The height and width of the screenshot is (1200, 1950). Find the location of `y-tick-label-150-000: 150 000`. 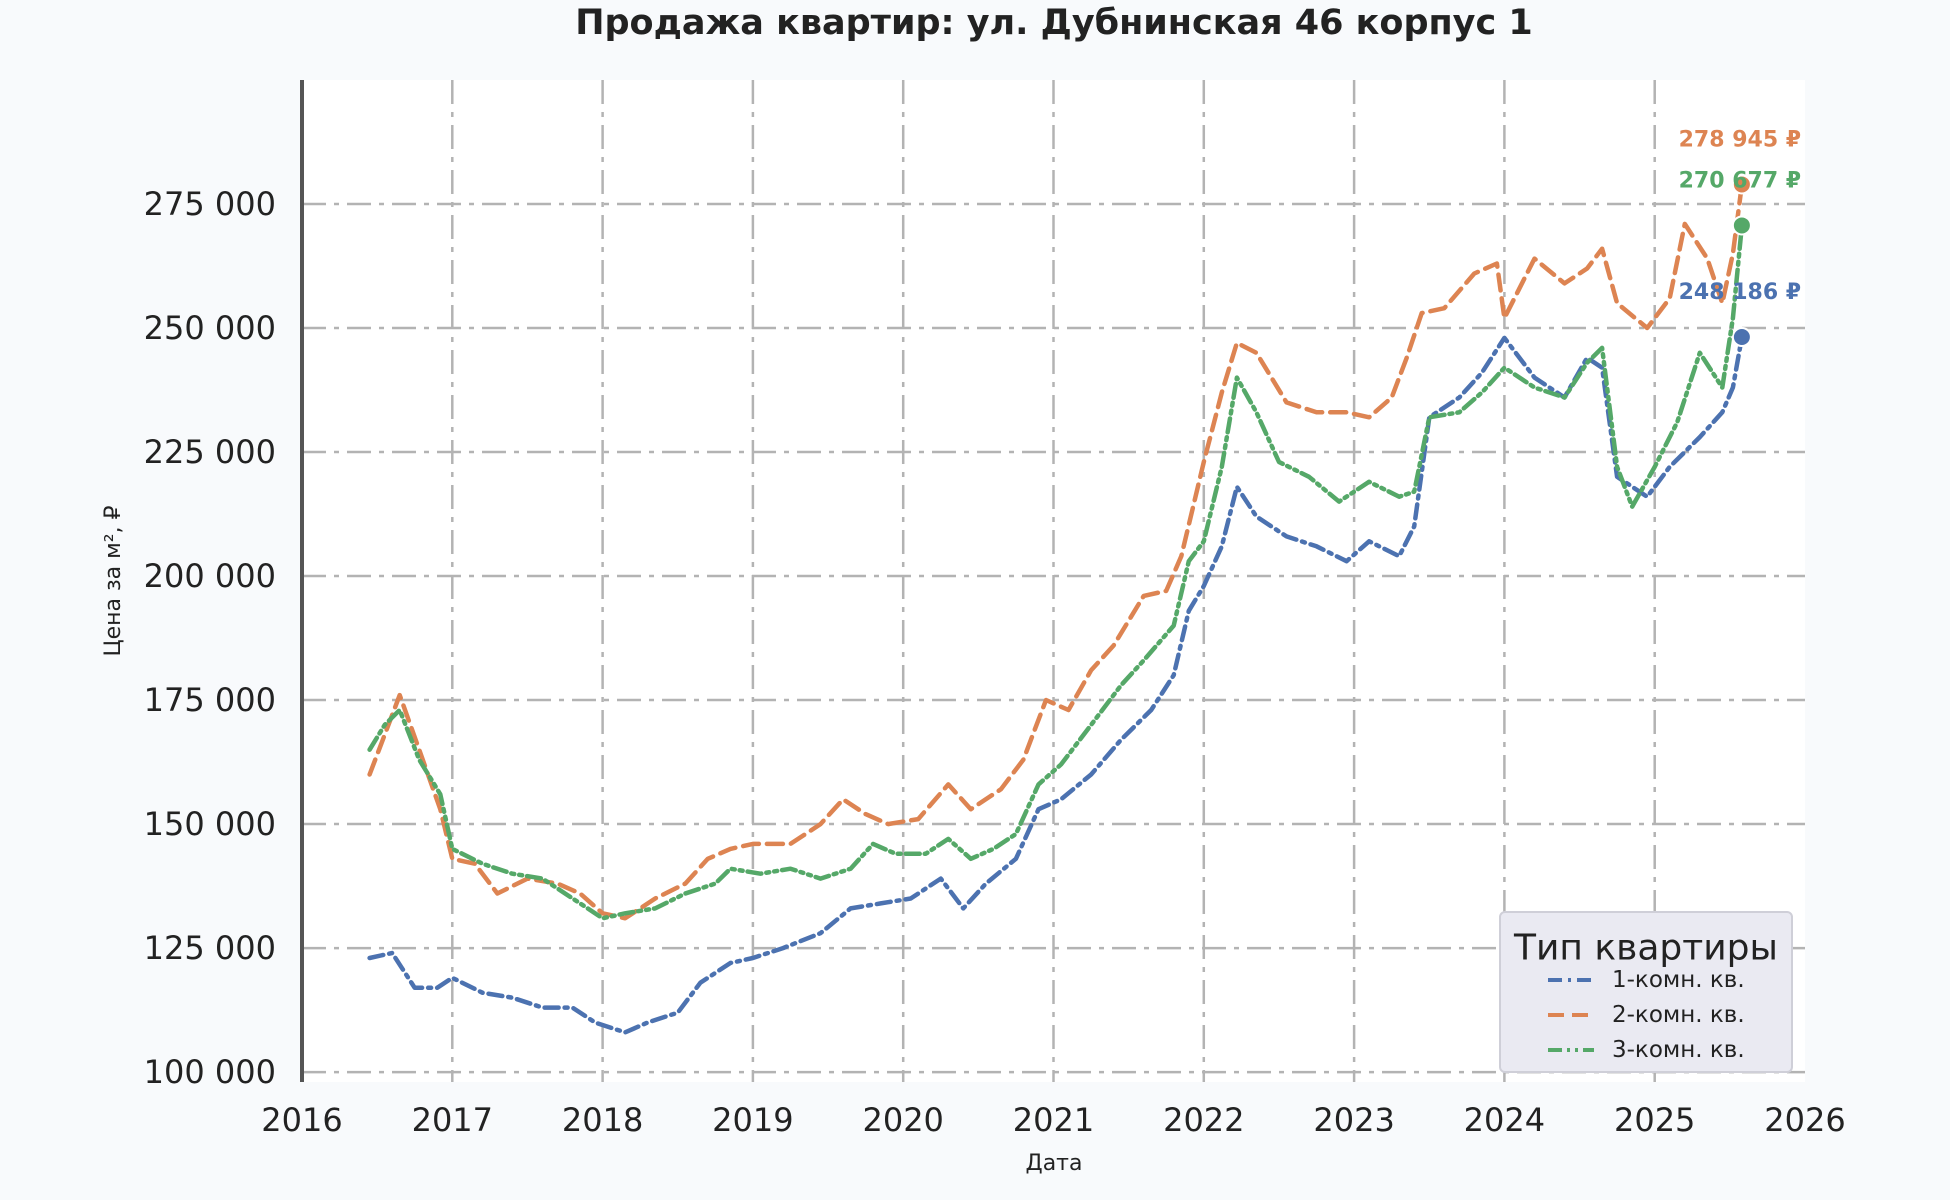

y-tick-label-150-000: 150 000 is located at coordinates (210, 824).